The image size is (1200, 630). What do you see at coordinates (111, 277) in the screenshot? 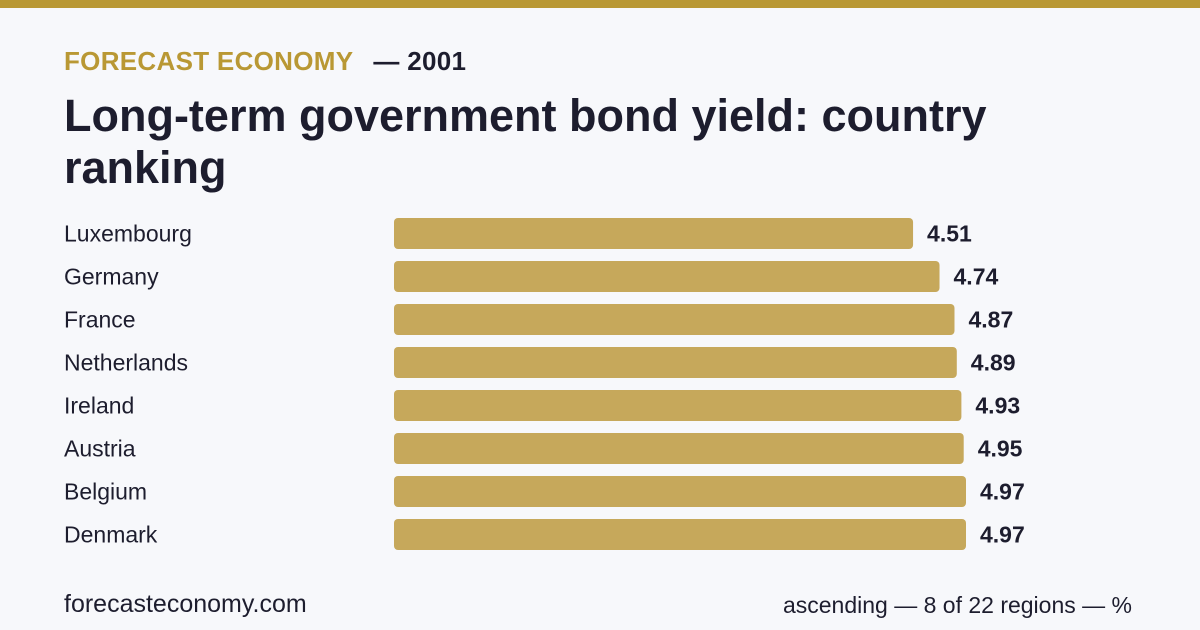
I see `category-label: Germany` at bounding box center [111, 277].